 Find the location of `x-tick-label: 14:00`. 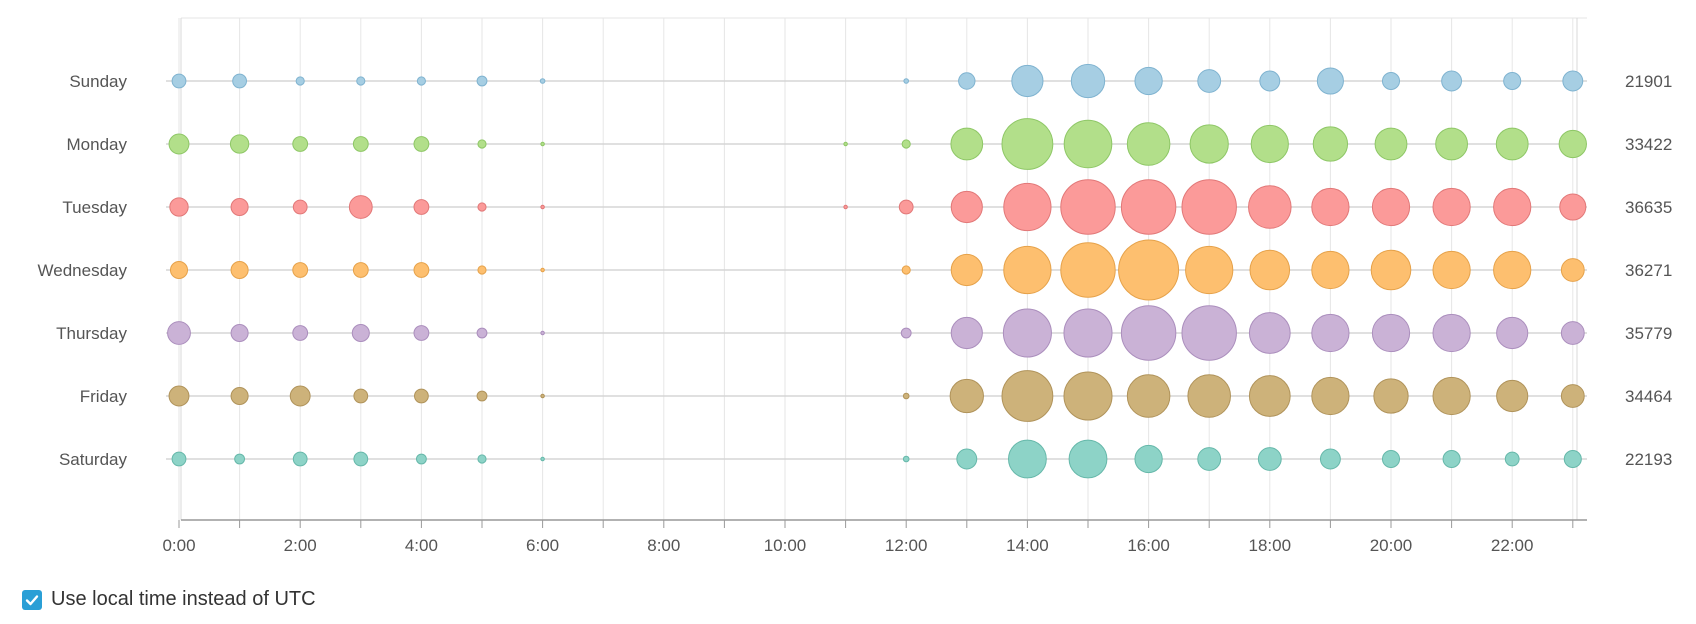

x-tick-label: 14:00 is located at coordinates (1027, 545).